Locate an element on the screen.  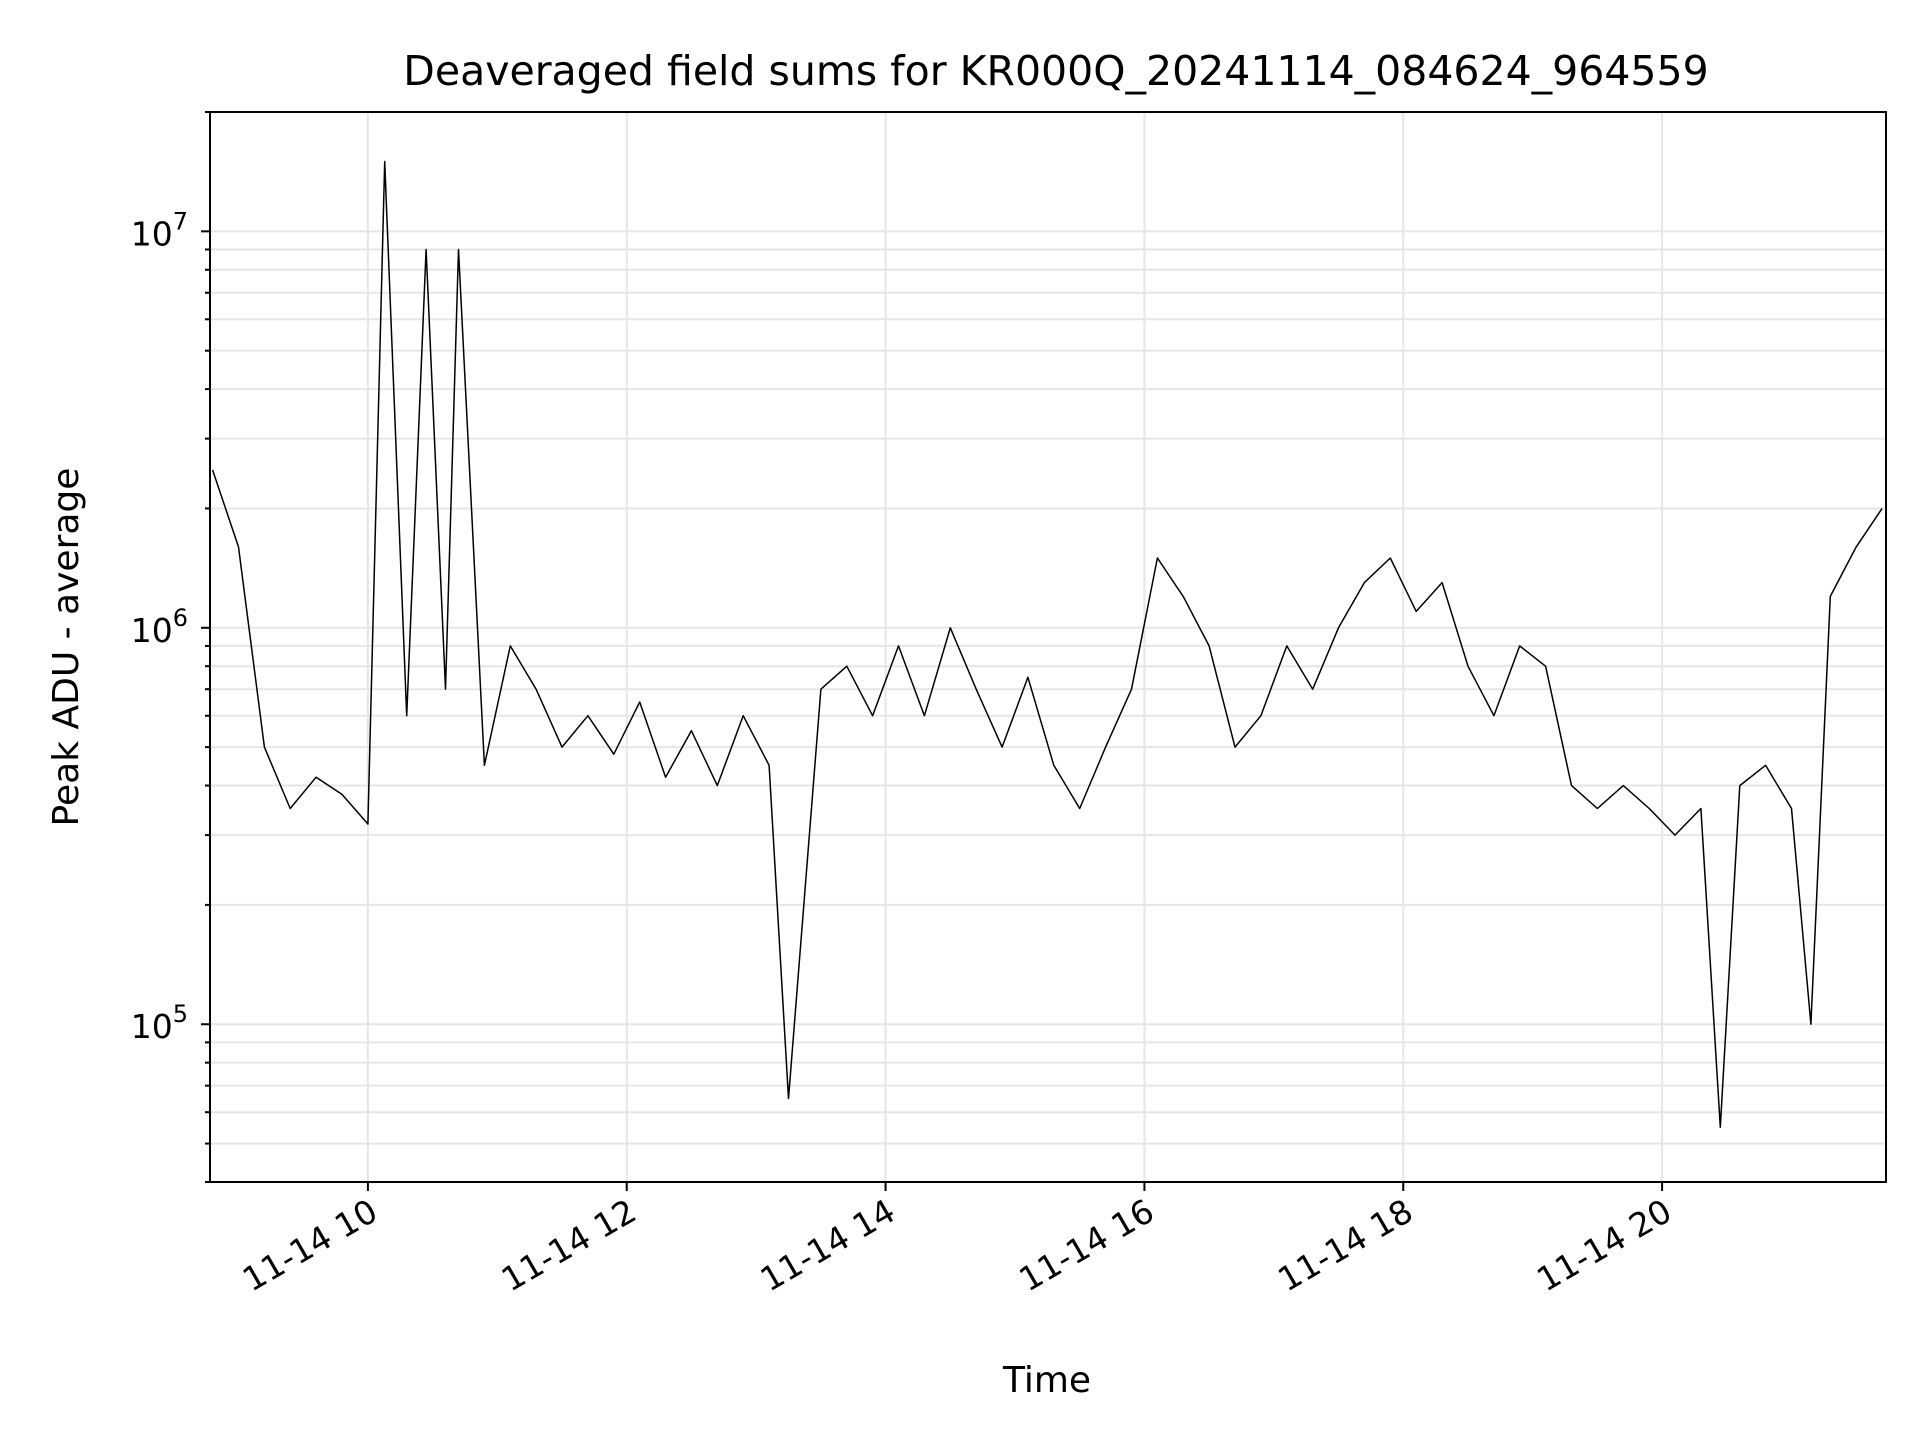
y-tick-label: 10⁵ is located at coordinates (159, 1023).